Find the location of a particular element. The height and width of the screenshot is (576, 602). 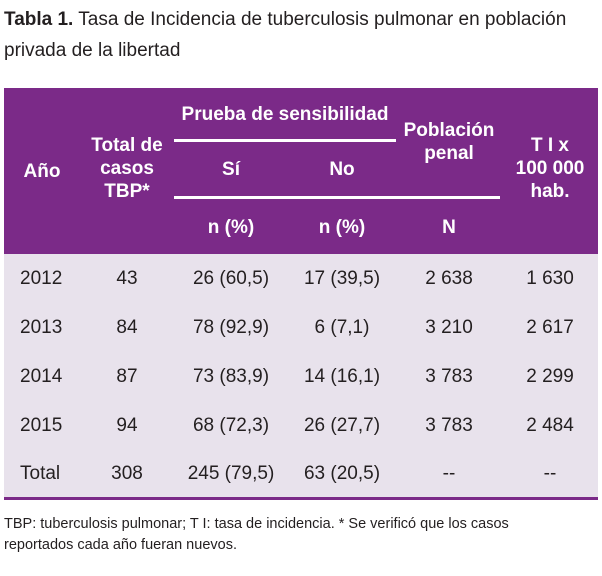

header-test-group: Prueba de sensibilidad is located at coordinates (285, 114).